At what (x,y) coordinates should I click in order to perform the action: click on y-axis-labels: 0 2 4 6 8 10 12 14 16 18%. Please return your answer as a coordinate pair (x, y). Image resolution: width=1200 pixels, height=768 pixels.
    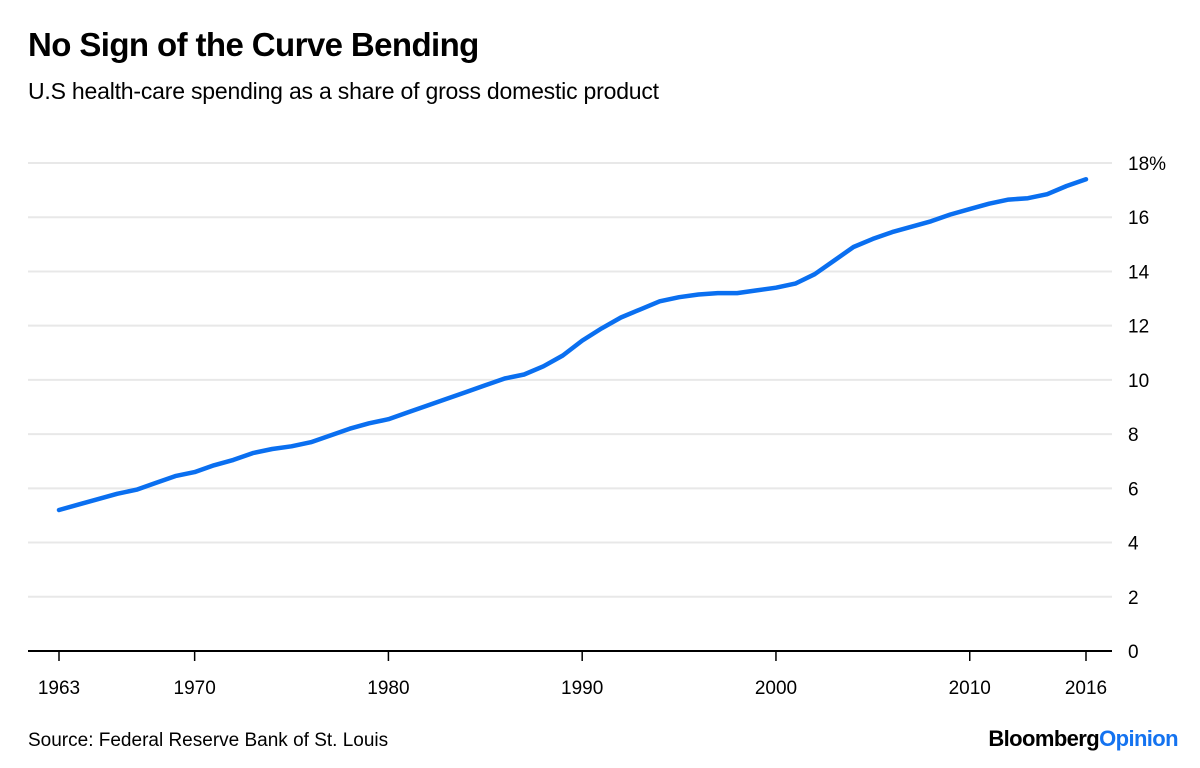
    Looking at the image, I should click on (1147, 408).